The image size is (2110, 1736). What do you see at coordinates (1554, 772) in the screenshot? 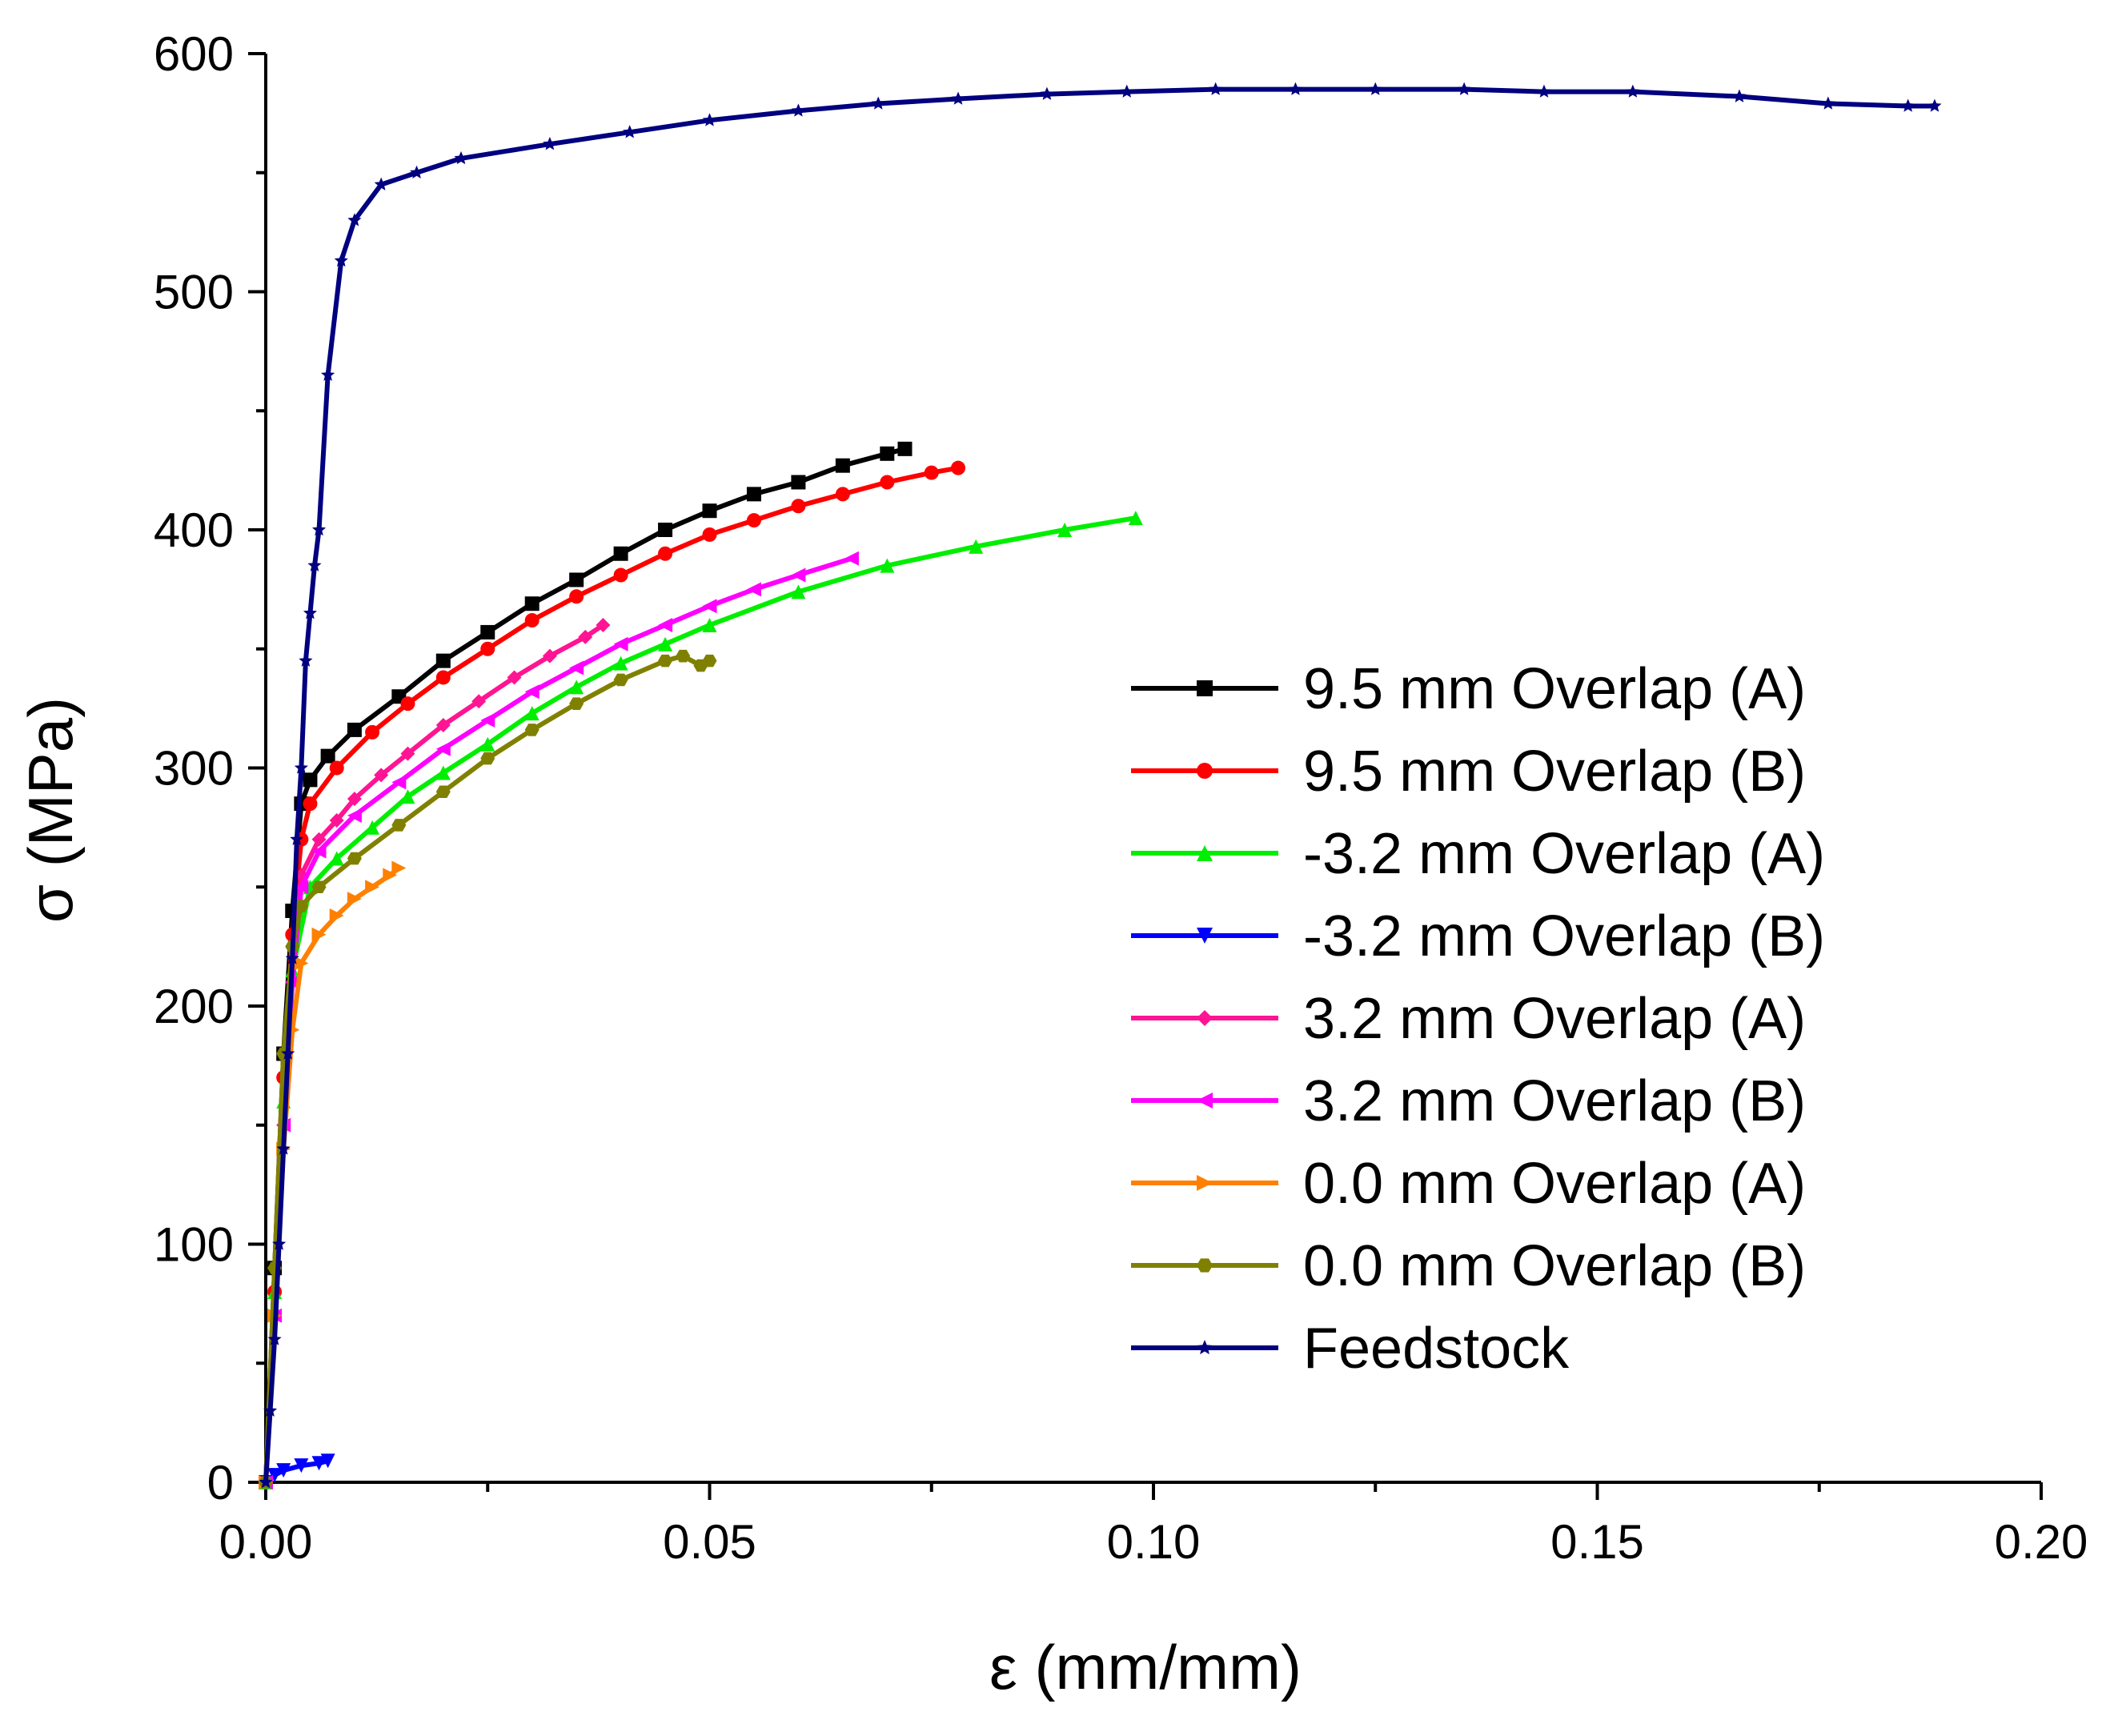
I see `legend-label: 9.5 mm Overlap (B)` at bounding box center [1554, 772].